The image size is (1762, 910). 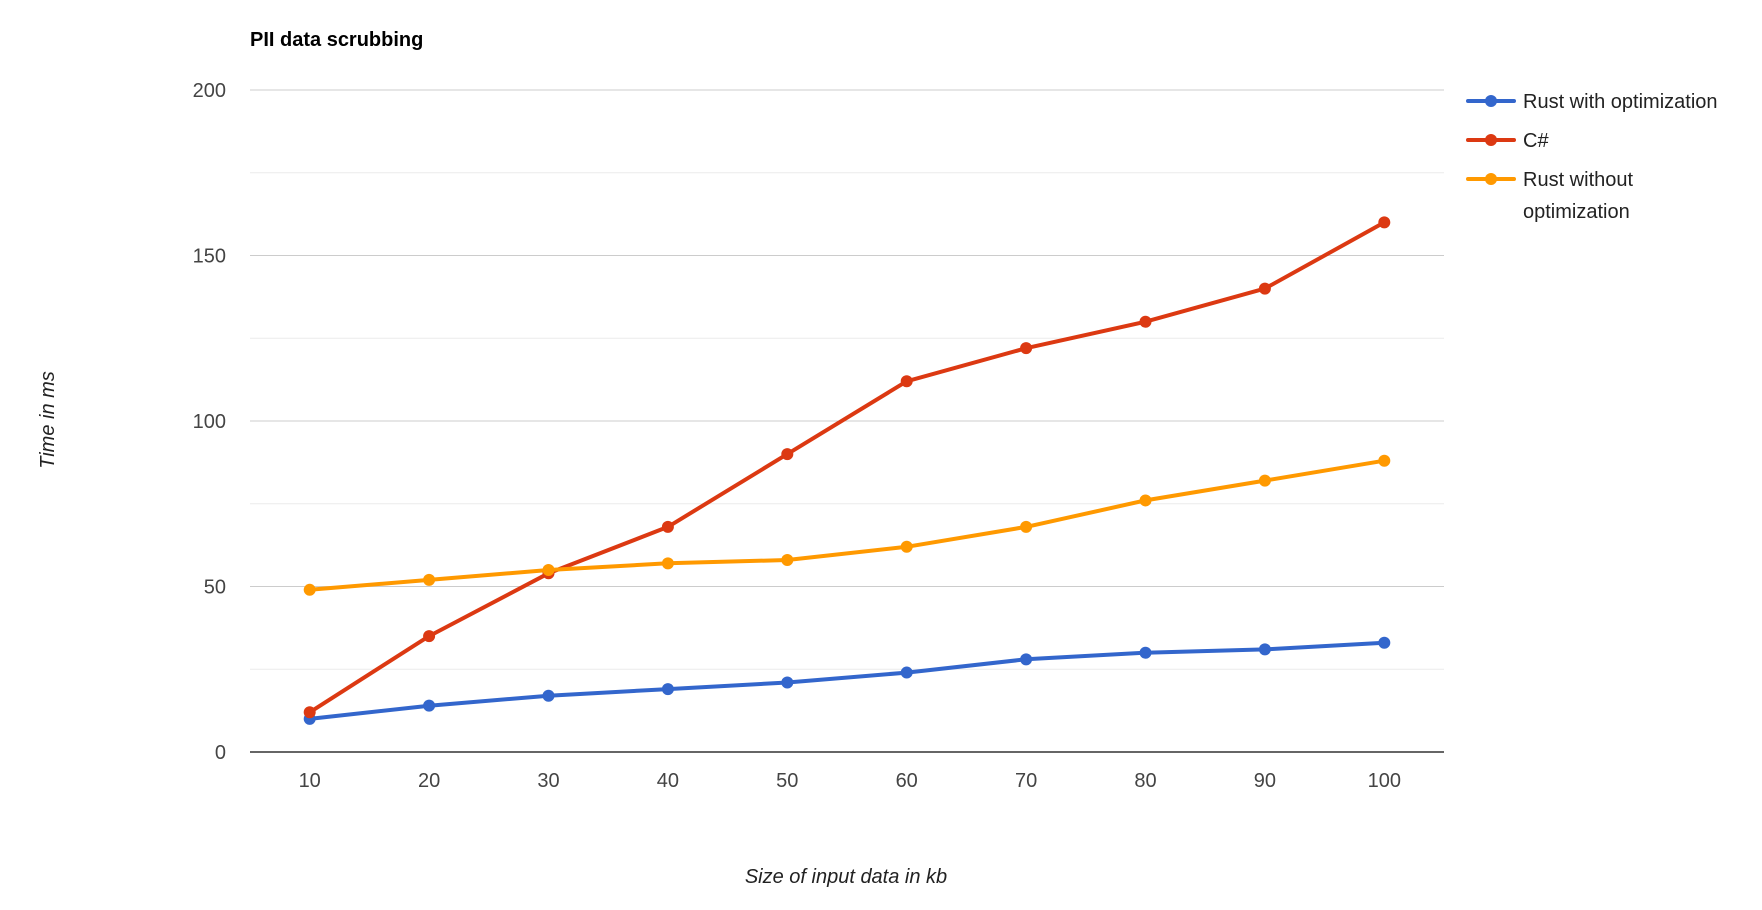 What do you see at coordinates (1578, 180) in the screenshot?
I see `legend-label: Rust without` at bounding box center [1578, 180].